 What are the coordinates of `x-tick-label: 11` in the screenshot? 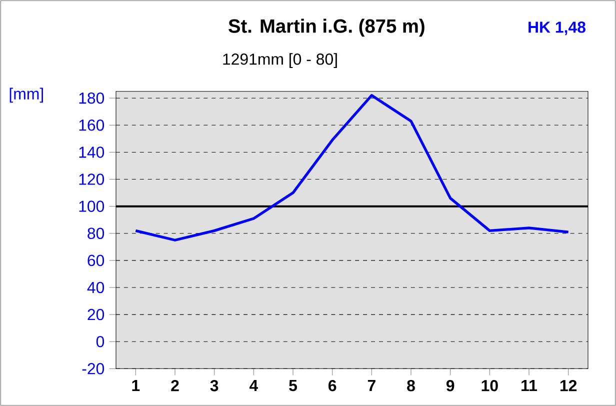 It's located at (529, 385).